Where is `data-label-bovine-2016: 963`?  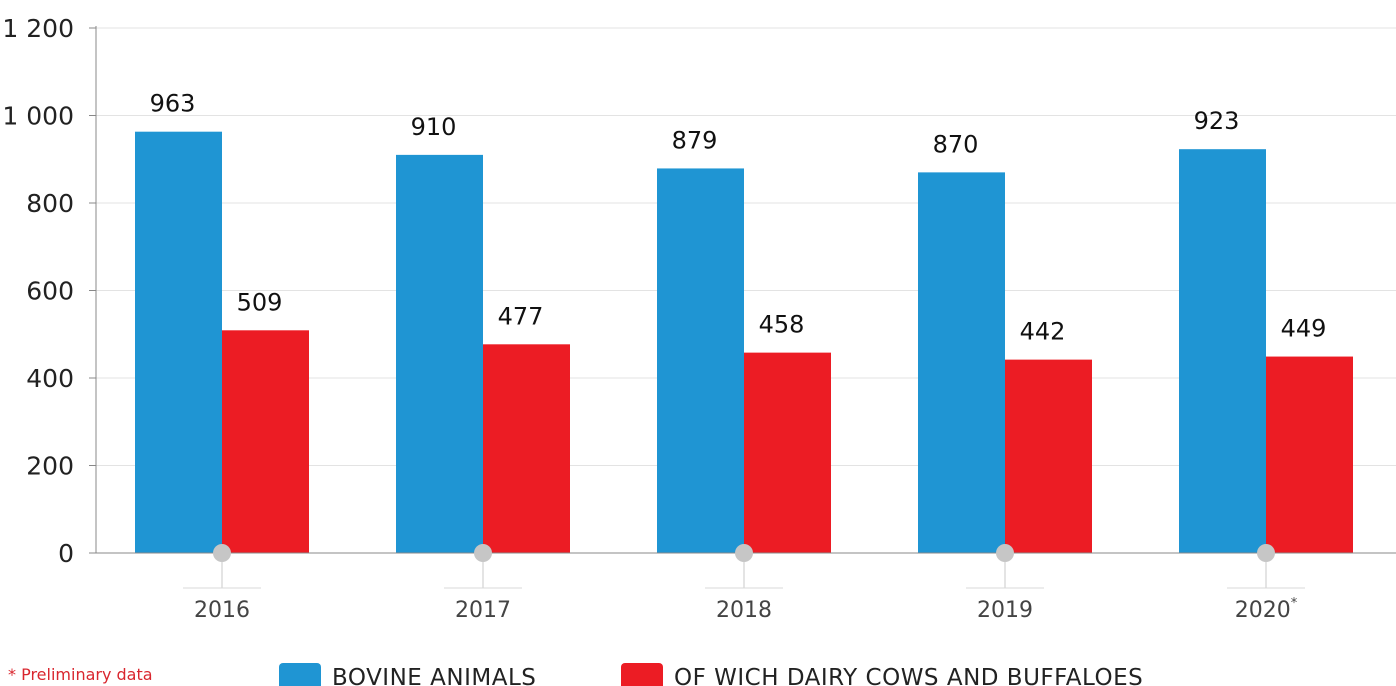 data-label-bovine-2016: 963 is located at coordinates (173, 104).